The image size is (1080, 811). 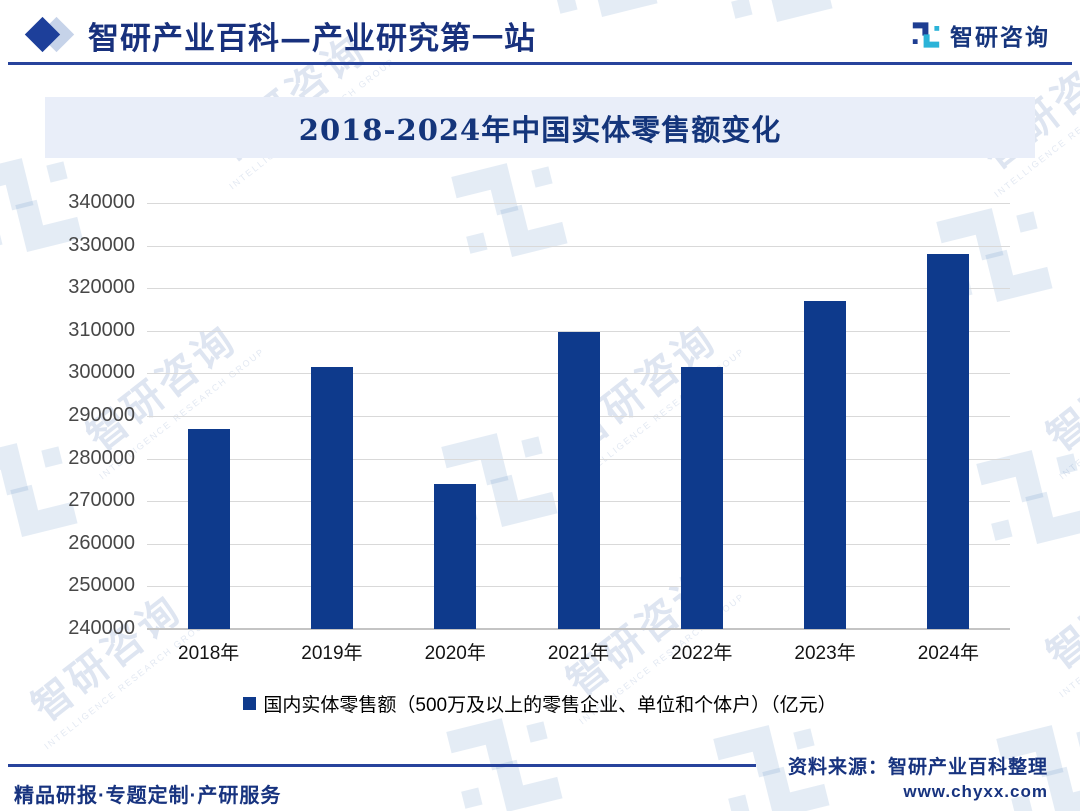 I want to click on services-text: 精品研报·专题定制·产研服务, so click(x=148, y=796).